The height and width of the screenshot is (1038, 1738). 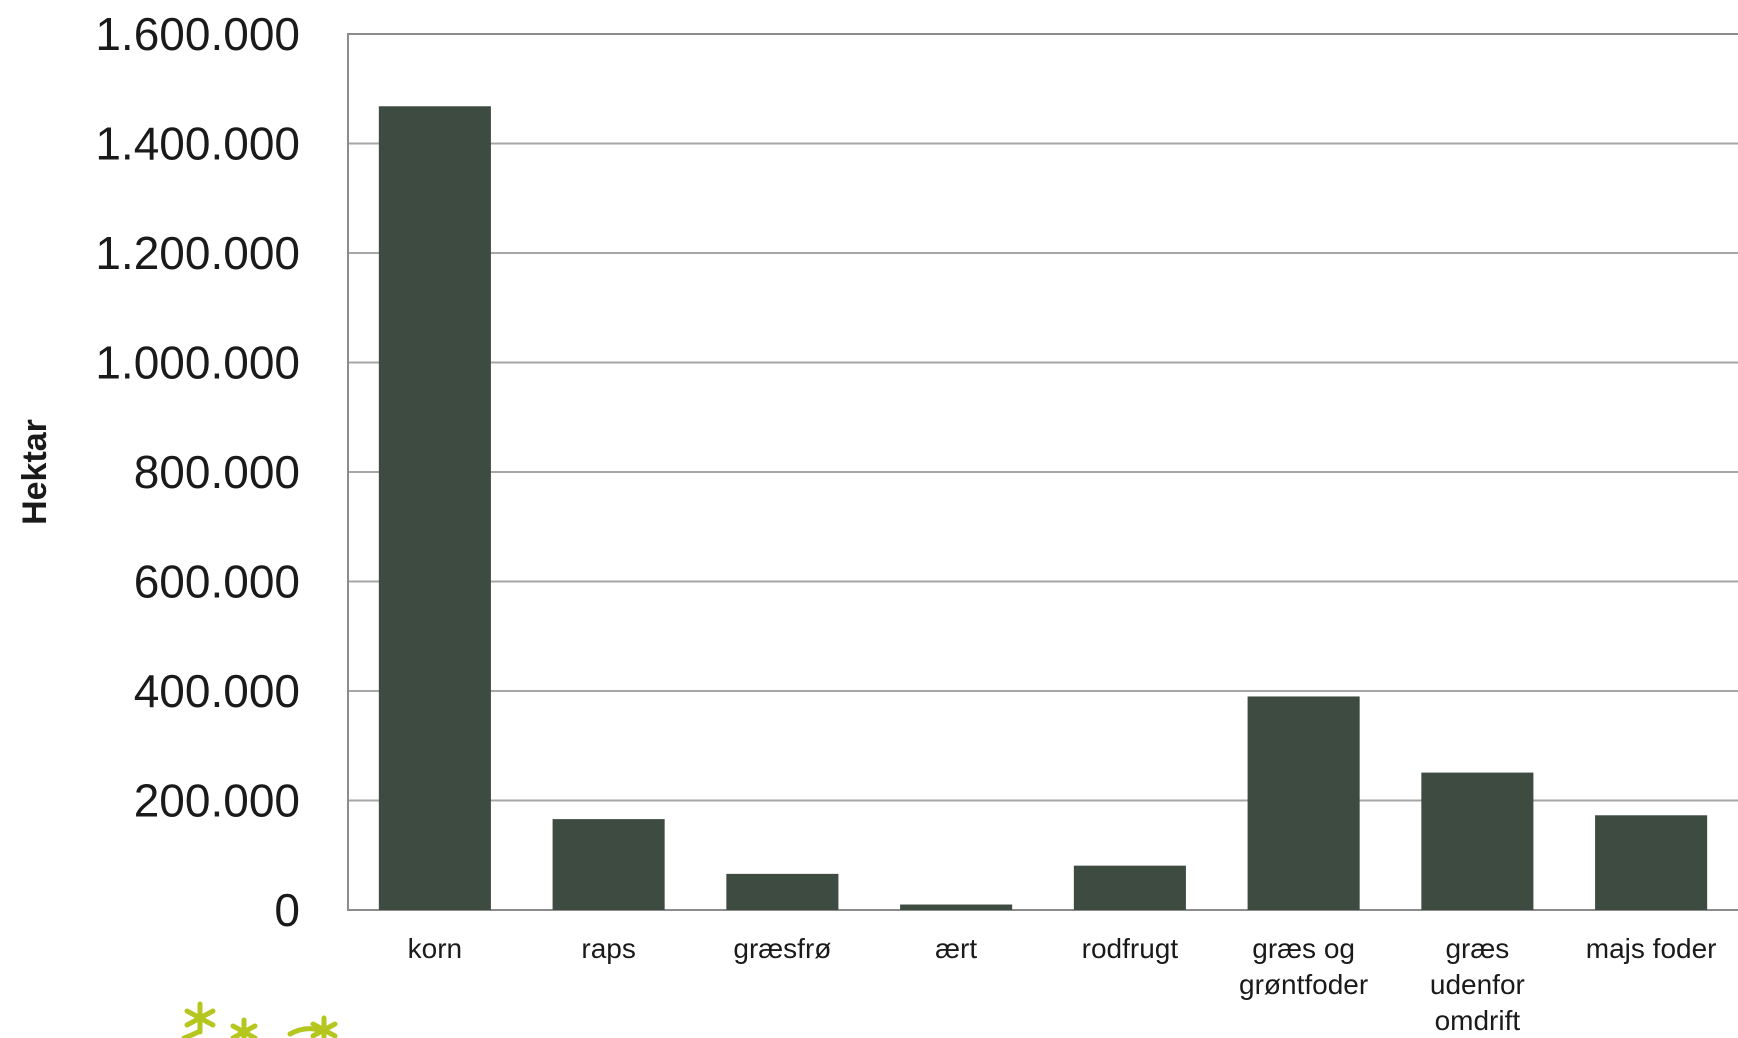 I want to click on x-tick-label: majs foder, so click(x=1651, y=948).